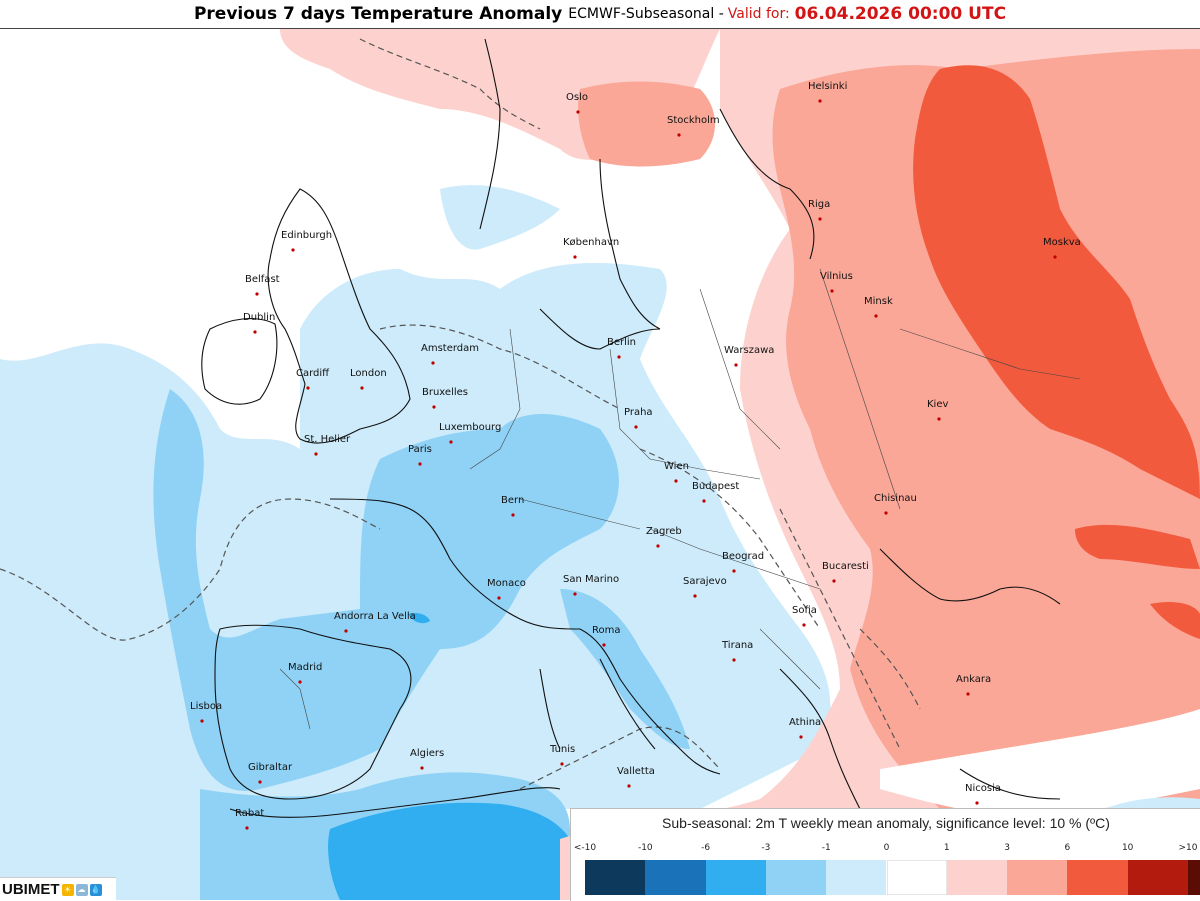 The image size is (1200, 901). I want to click on city-label: Warszawa, so click(749, 350).